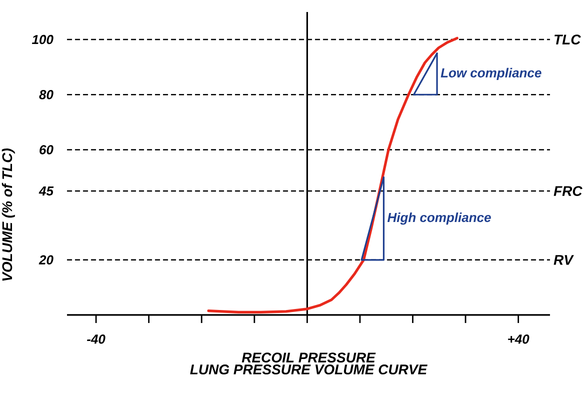 The height and width of the screenshot is (401, 584). I want to click on x-tick-label: +40, so click(519, 339).